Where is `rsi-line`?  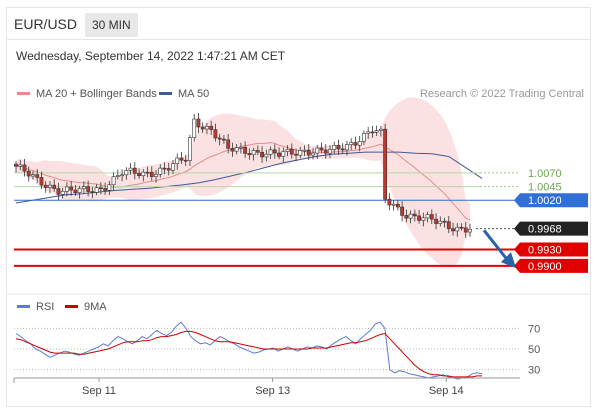 rsi-line is located at coordinates (249, 350).